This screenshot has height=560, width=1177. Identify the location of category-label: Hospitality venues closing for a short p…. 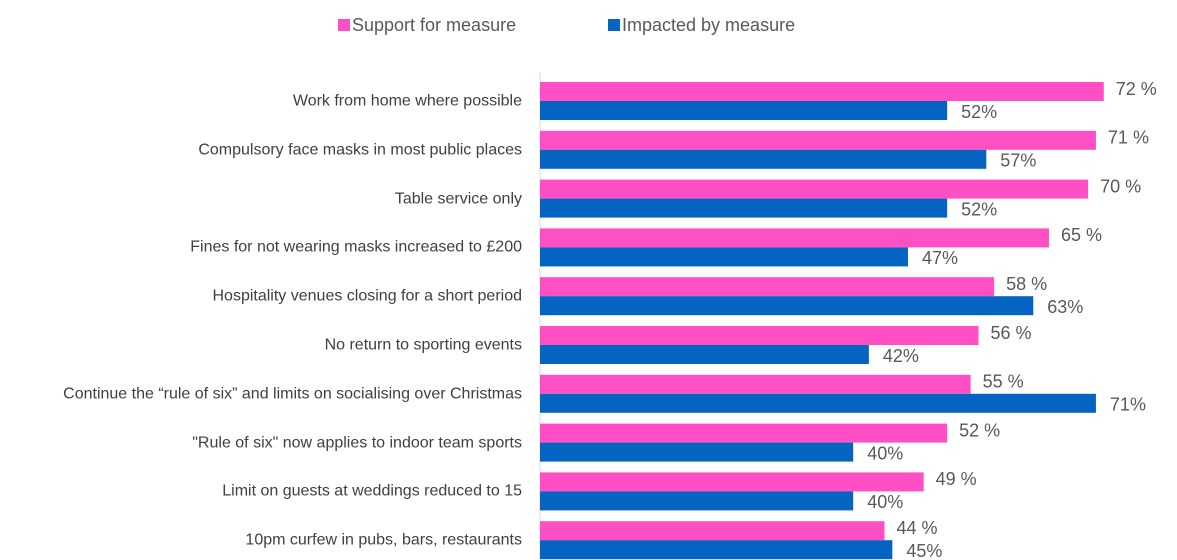
(367, 296).